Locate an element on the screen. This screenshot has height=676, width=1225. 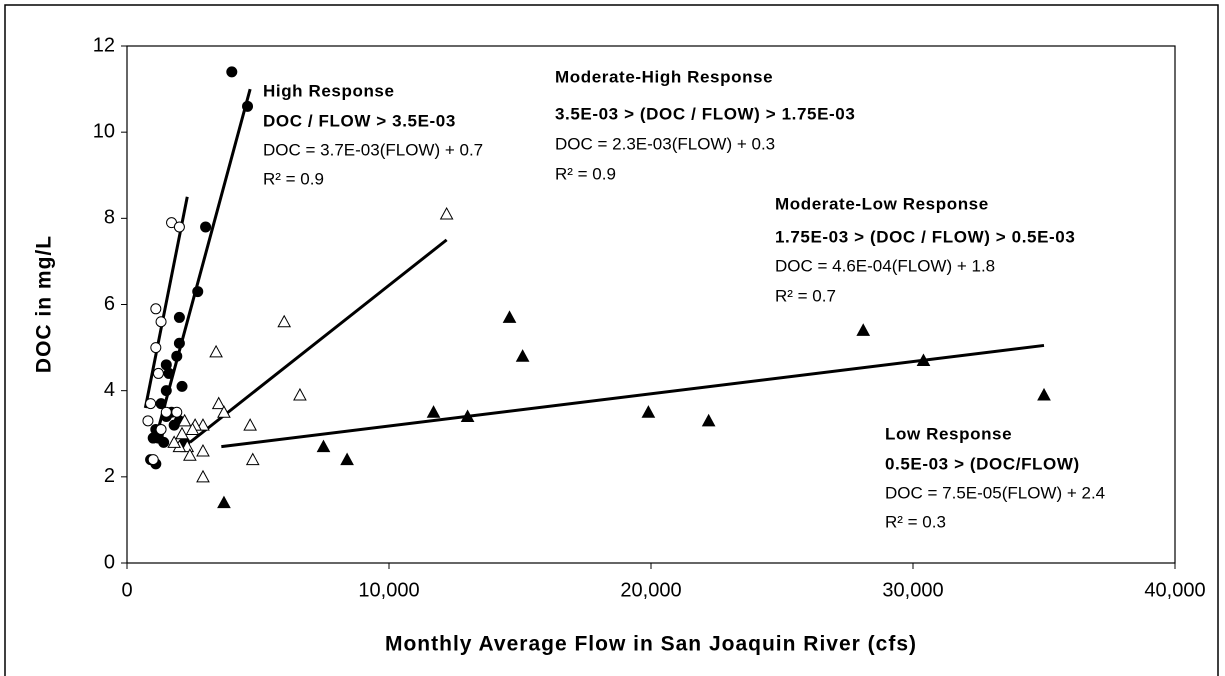
y-tick-label: 0 is located at coordinates (109, 562).